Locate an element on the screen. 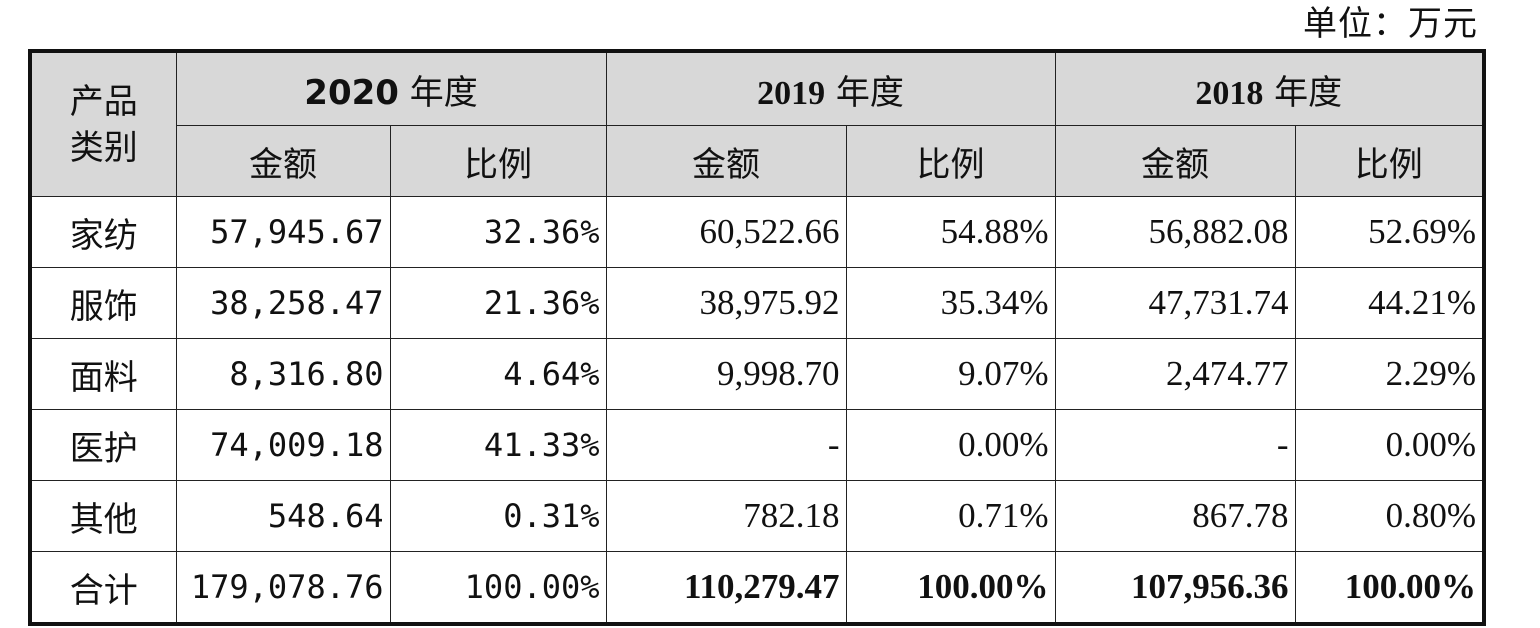 This screenshot has width=1540, height=628. ratio-2018: 0.80% is located at coordinates (1389, 516).